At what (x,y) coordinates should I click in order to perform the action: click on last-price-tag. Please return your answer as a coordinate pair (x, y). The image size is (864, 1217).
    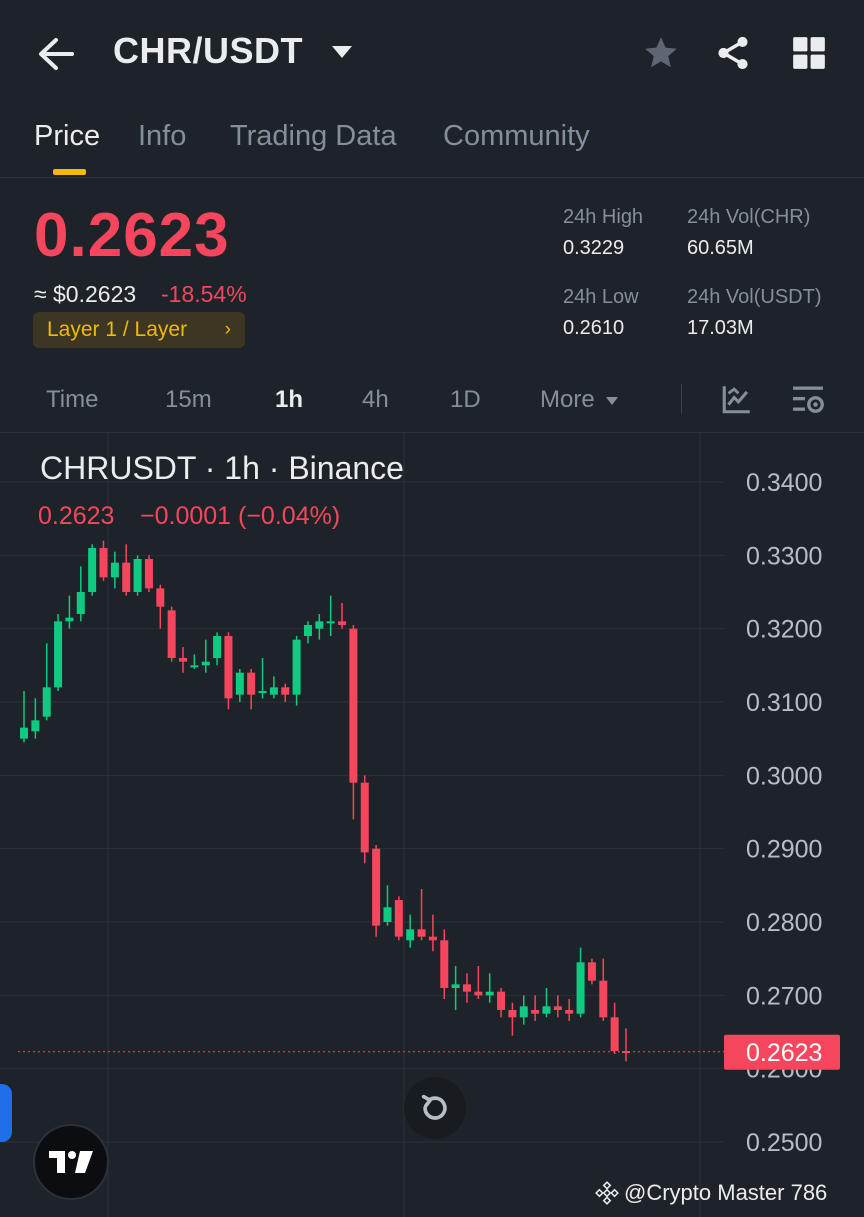
    Looking at the image, I should click on (782, 1052).